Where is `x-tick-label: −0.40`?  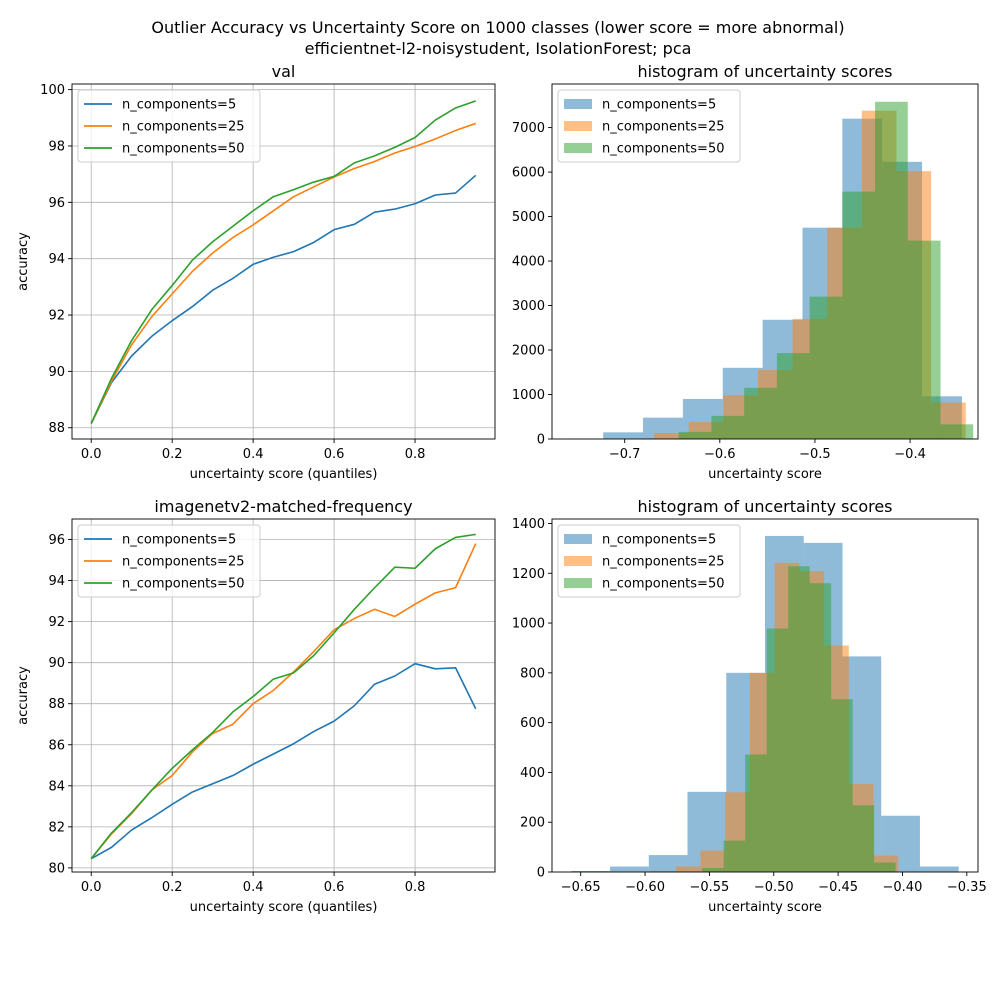 x-tick-label: −0.40 is located at coordinates (903, 887).